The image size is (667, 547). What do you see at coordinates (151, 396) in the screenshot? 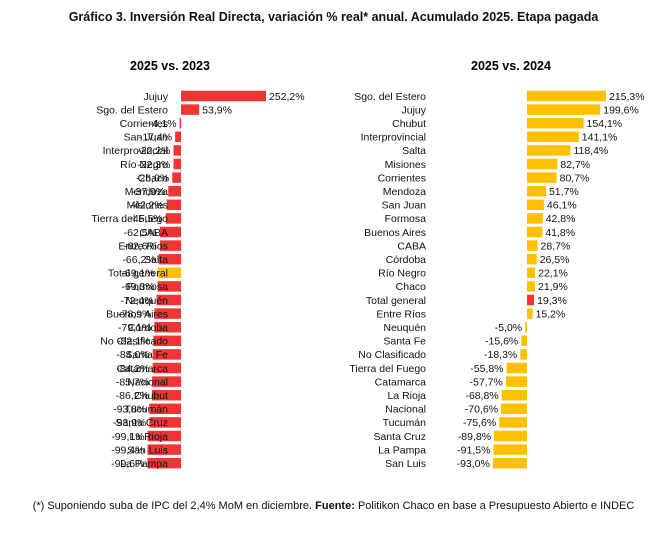
I see `category-label-2023-chubut: Chubut` at bounding box center [151, 396].